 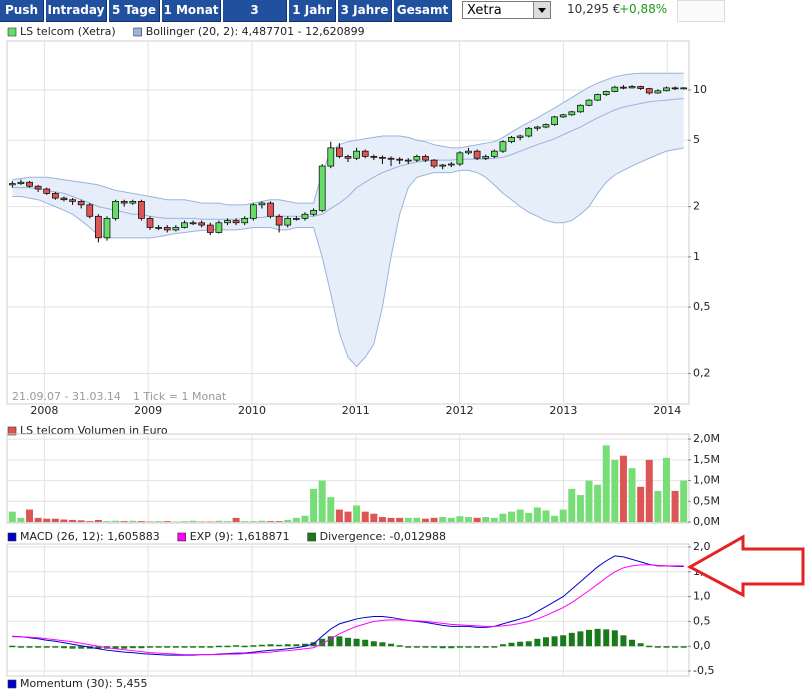 I want to click on range-button: Push, so click(x=22, y=11).